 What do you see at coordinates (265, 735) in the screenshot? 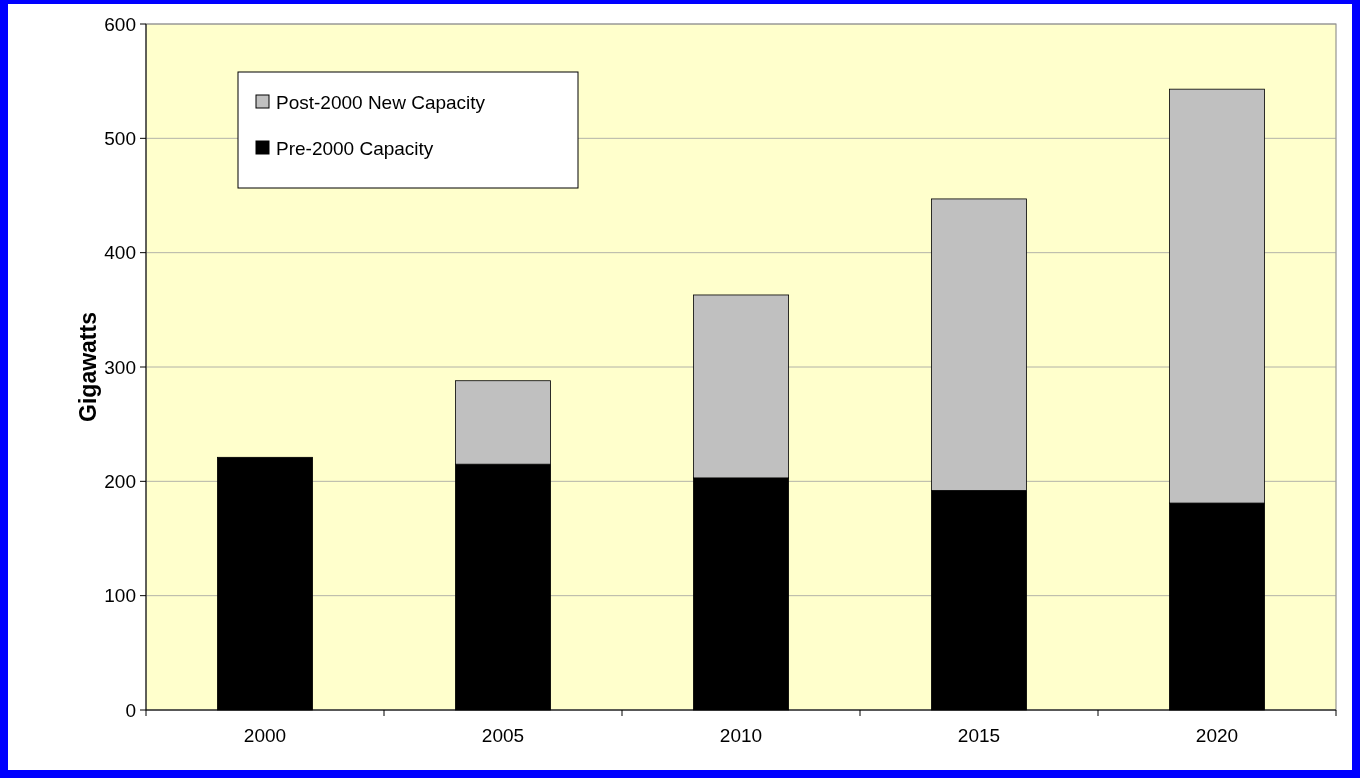
I see `x-tick-label: 2000` at bounding box center [265, 735].